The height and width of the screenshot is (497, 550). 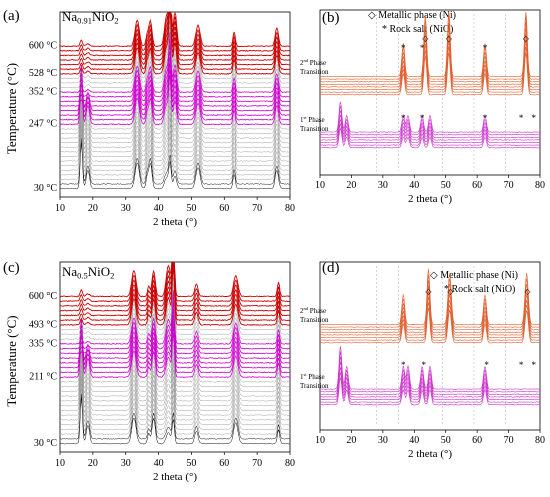 What do you see at coordinates (45, 443) in the screenshot?
I see `temperature-label: 30 °C` at bounding box center [45, 443].